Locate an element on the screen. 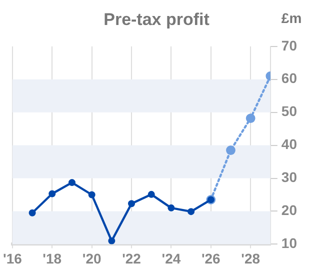  x-tick-label: '26 is located at coordinates (211, 258).